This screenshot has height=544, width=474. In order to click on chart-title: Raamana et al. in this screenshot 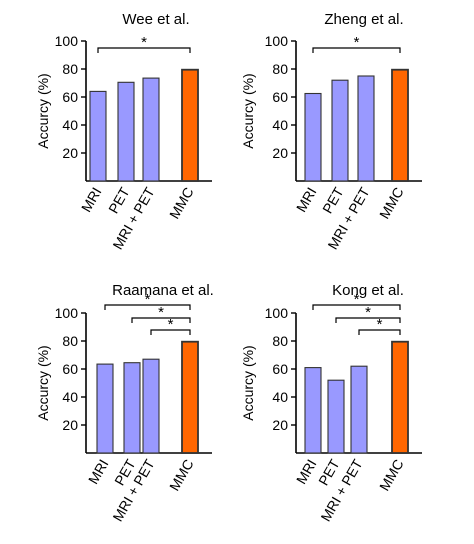, I will do `click(163, 290)`.